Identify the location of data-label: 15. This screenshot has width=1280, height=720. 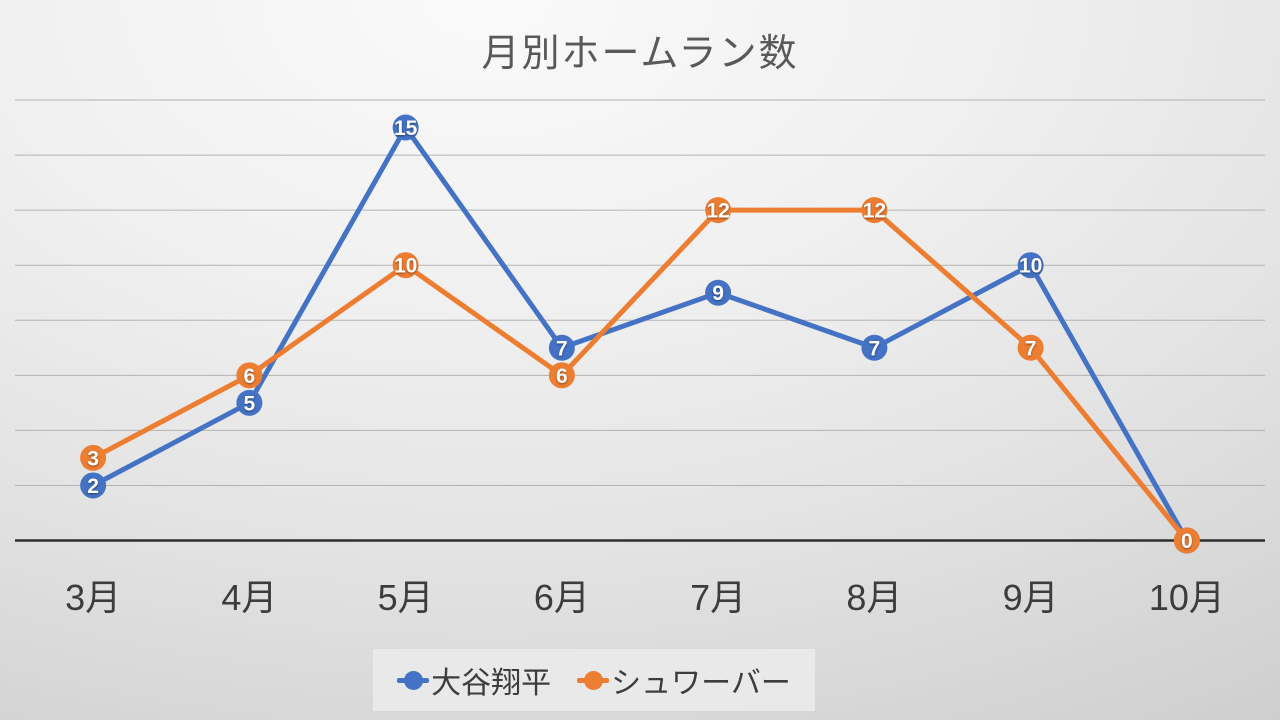
(406, 128).